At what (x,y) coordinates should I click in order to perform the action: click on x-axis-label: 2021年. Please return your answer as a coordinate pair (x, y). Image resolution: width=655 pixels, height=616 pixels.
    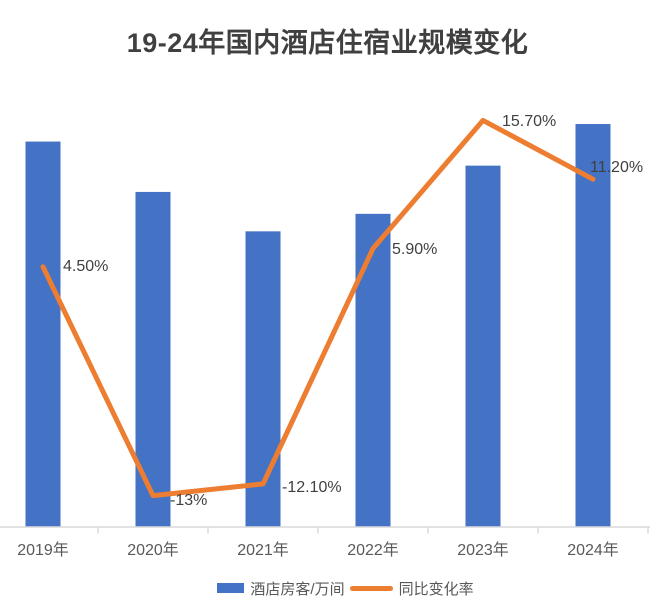
    Looking at the image, I should click on (263, 550).